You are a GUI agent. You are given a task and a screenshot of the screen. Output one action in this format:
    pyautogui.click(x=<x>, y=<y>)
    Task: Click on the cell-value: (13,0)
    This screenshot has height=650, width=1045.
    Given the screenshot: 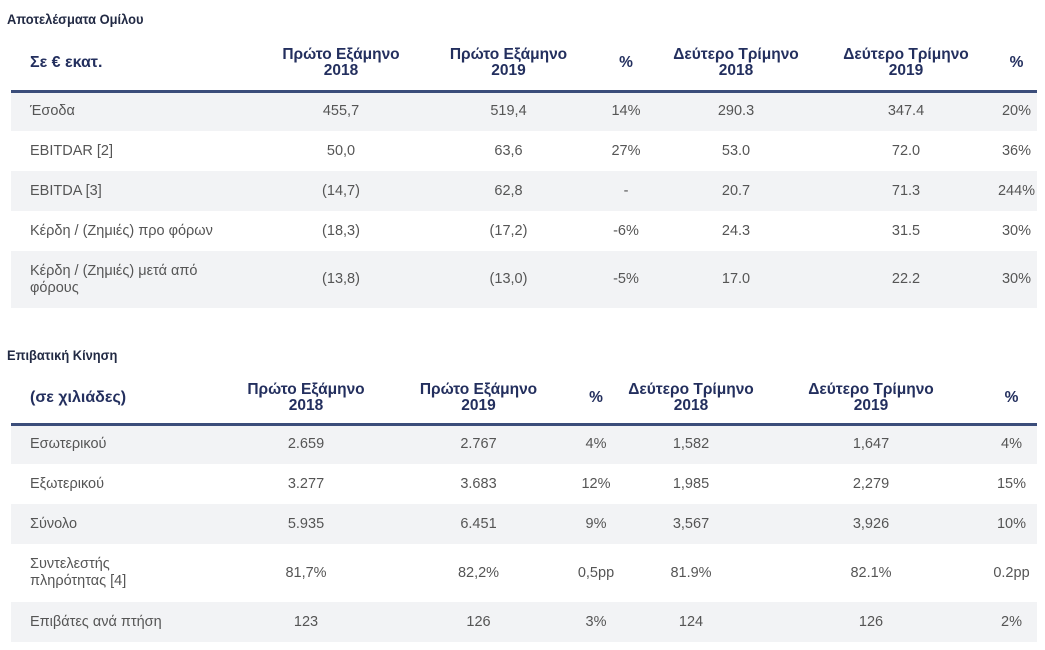 What is the action you would take?
    pyautogui.click(x=508, y=279)
    